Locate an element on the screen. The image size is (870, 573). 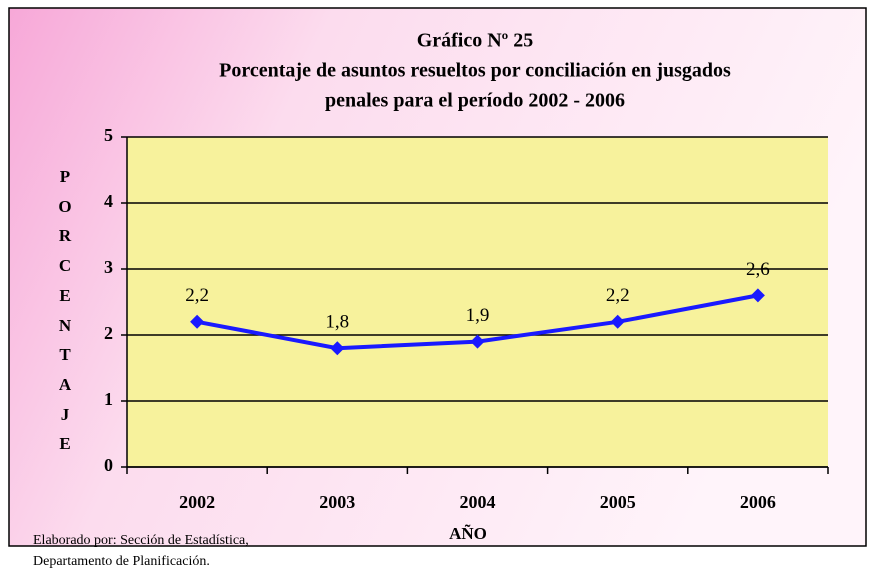
y-tick-label: 2 is located at coordinates (108, 333).